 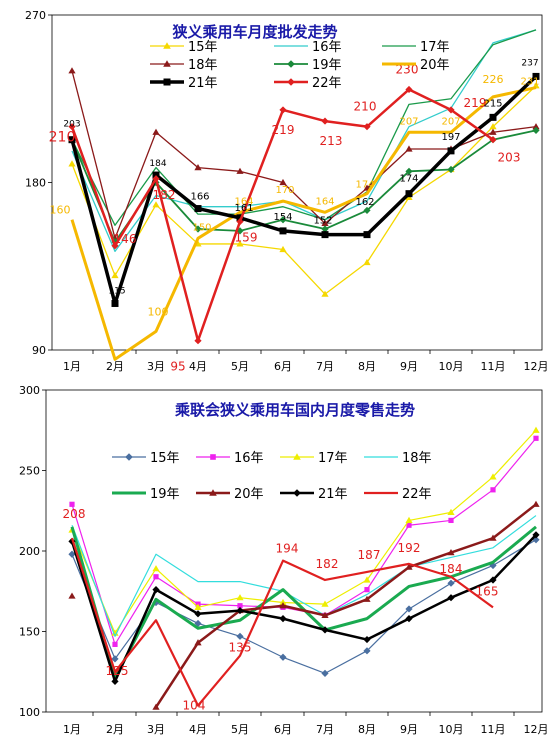 What do you see at coordinates (246, 238) in the screenshot?
I see `data-label: 159` at bounding box center [246, 238].